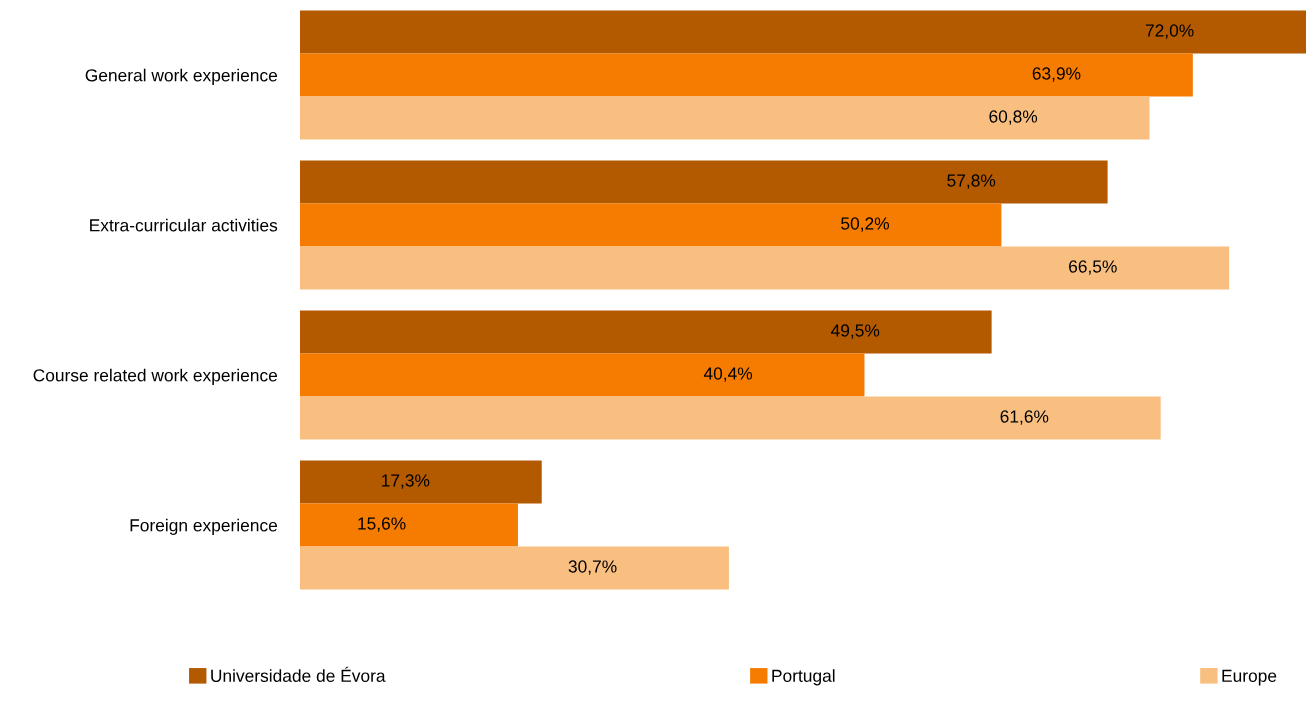 The width and height of the screenshot is (1309, 701). I want to click on y-tick-label: Extra-curricular activities, so click(184, 225).